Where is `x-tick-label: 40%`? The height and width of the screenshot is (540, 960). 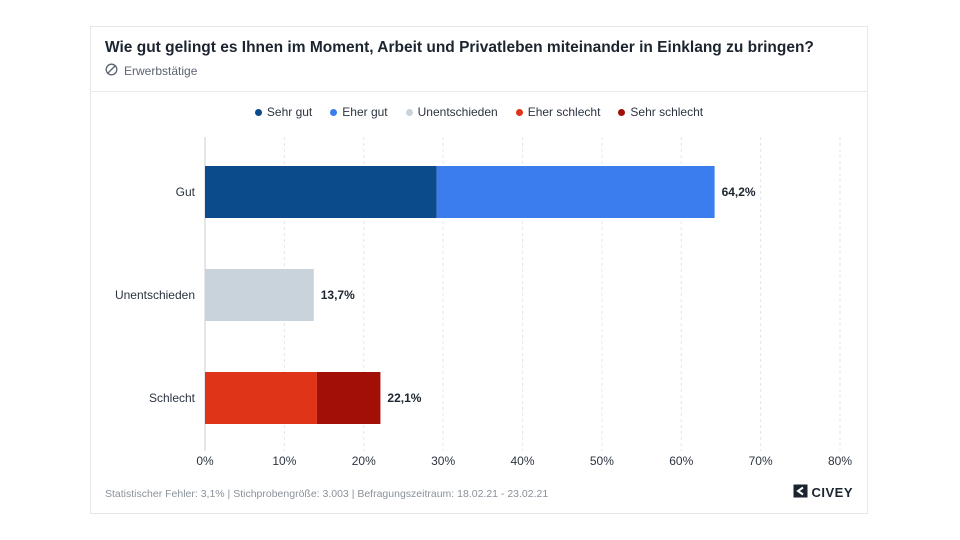
x-tick-label: 40% is located at coordinates (522, 461).